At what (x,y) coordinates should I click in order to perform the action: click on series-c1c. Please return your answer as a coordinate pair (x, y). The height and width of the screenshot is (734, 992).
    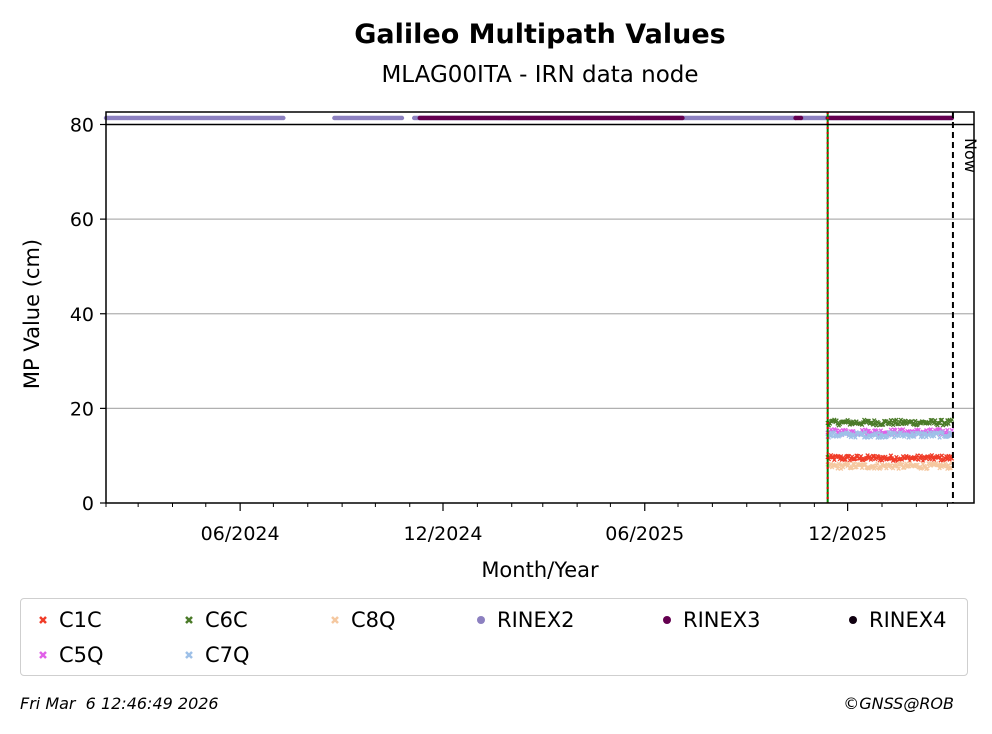
    Looking at the image, I should click on (890, 458).